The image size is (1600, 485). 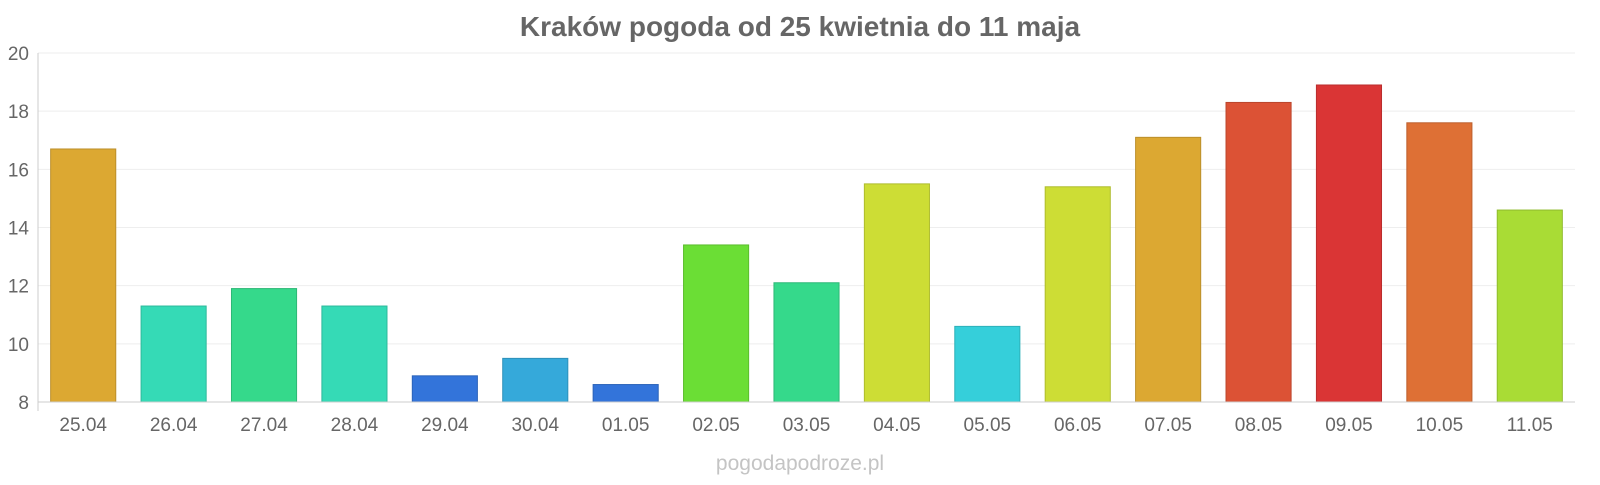 What do you see at coordinates (174, 425) in the screenshot?
I see `x-tick-label: 26.04` at bounding box center [174, 425].